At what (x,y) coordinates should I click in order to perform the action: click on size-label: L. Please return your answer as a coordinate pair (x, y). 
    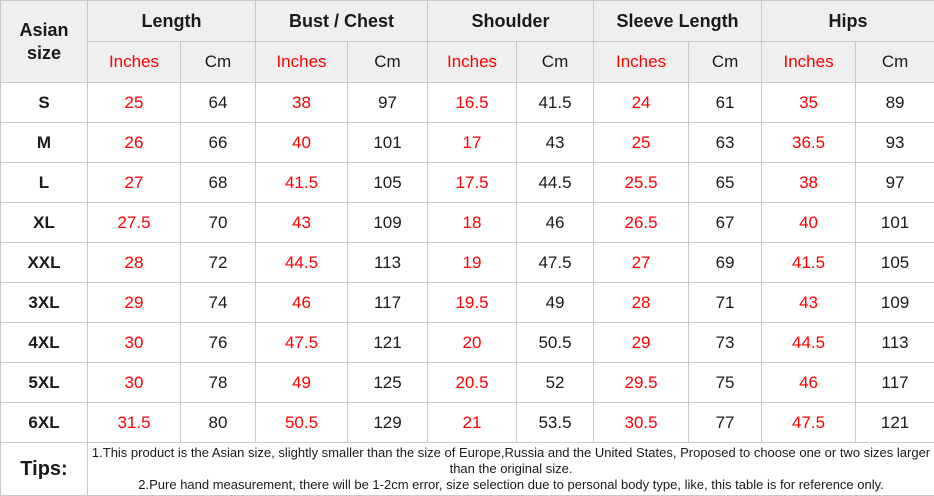
    Looking at the image, I should click on (44, 183).